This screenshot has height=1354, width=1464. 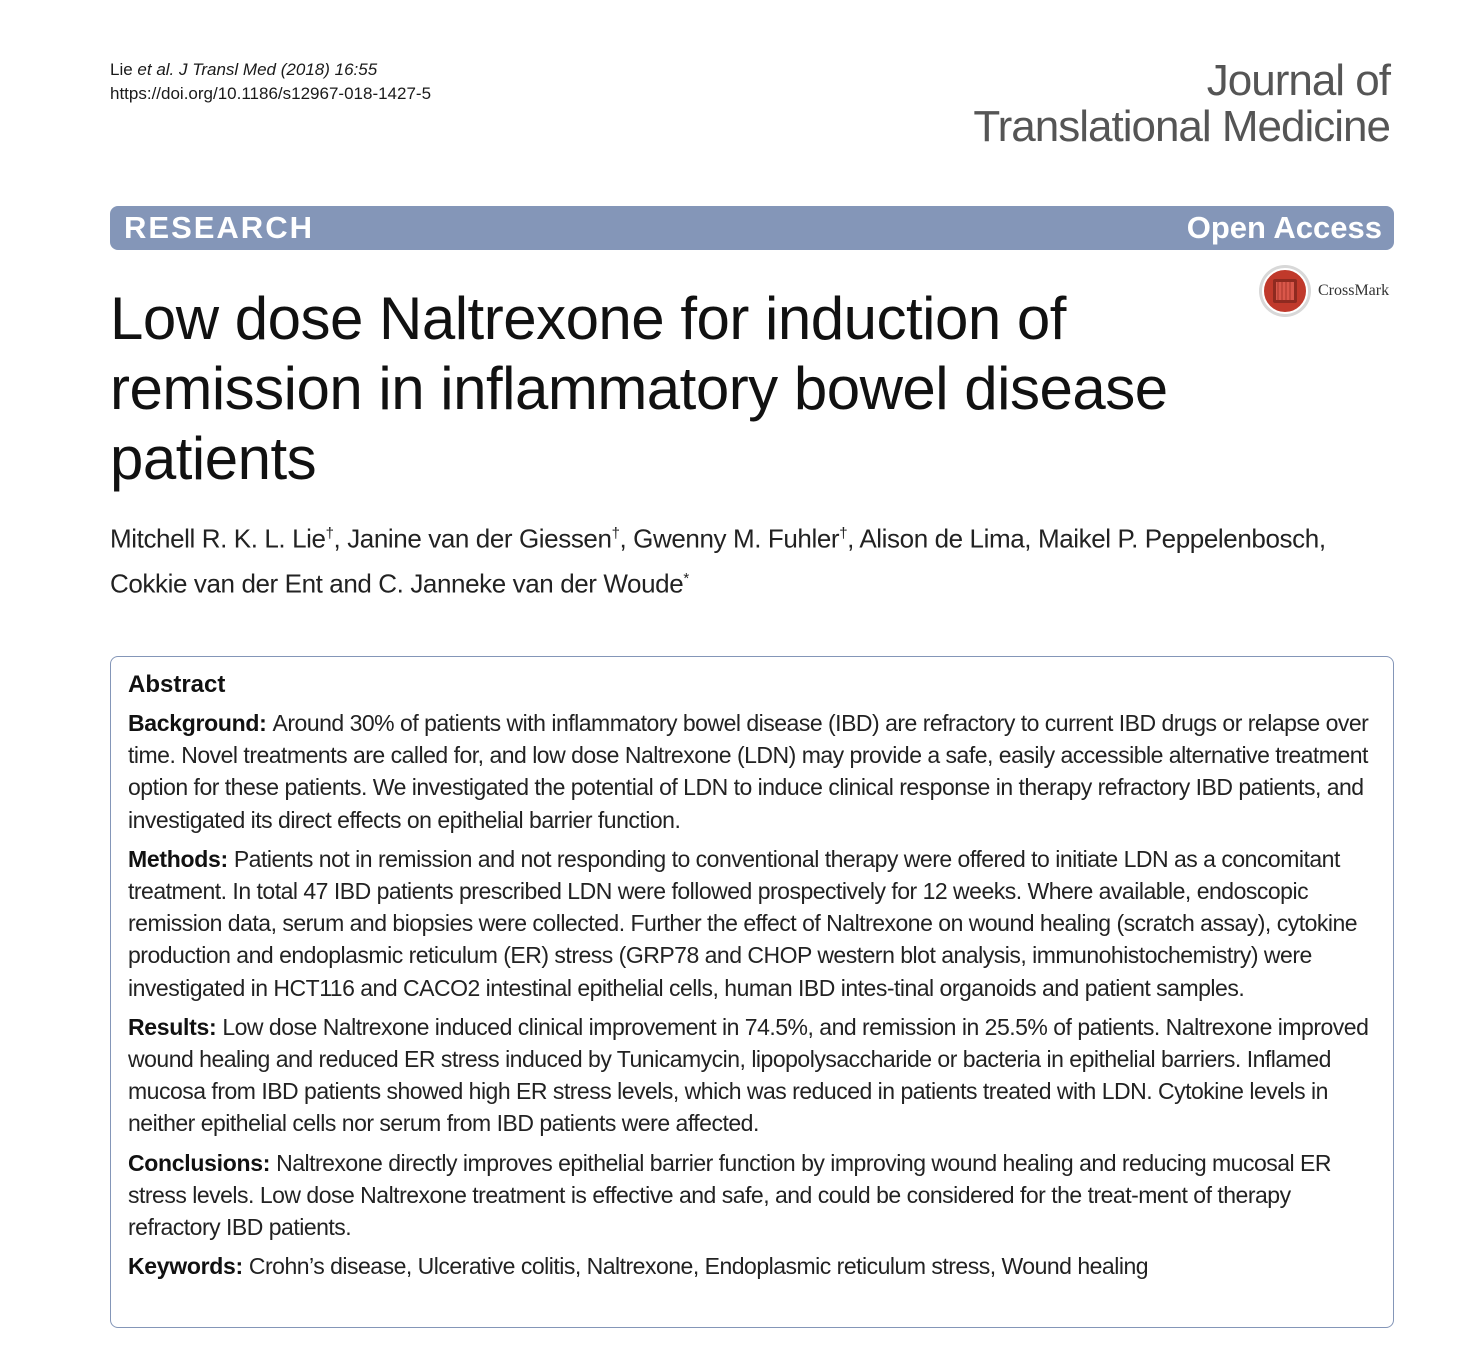 I want to click on author-name: Cokkie van der Ent, so click(x=216, y=583).